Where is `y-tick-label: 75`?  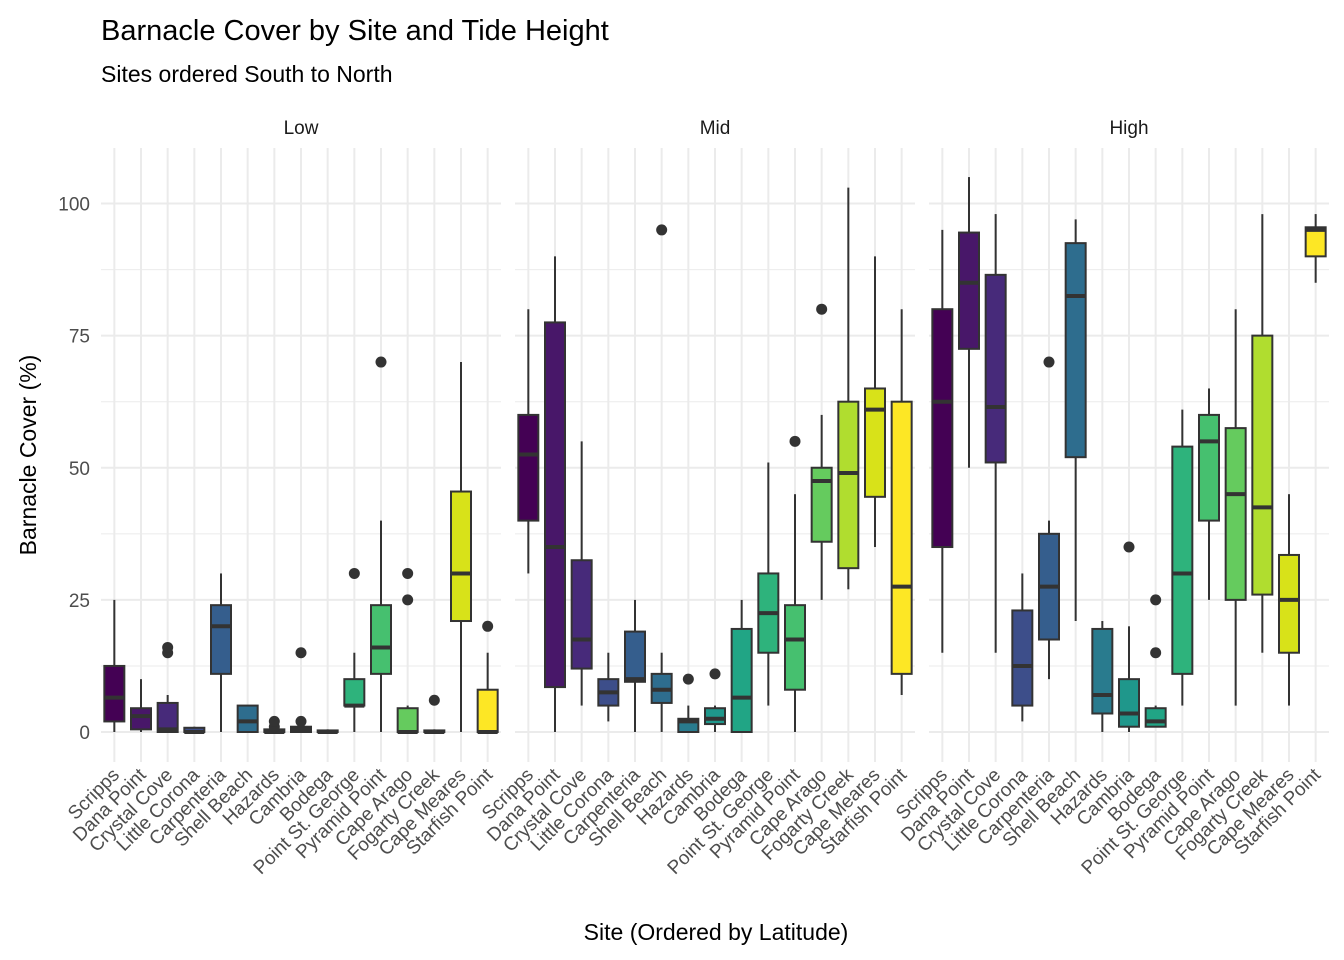 y-tick-label: 75 is located at coordinates (79, 337).